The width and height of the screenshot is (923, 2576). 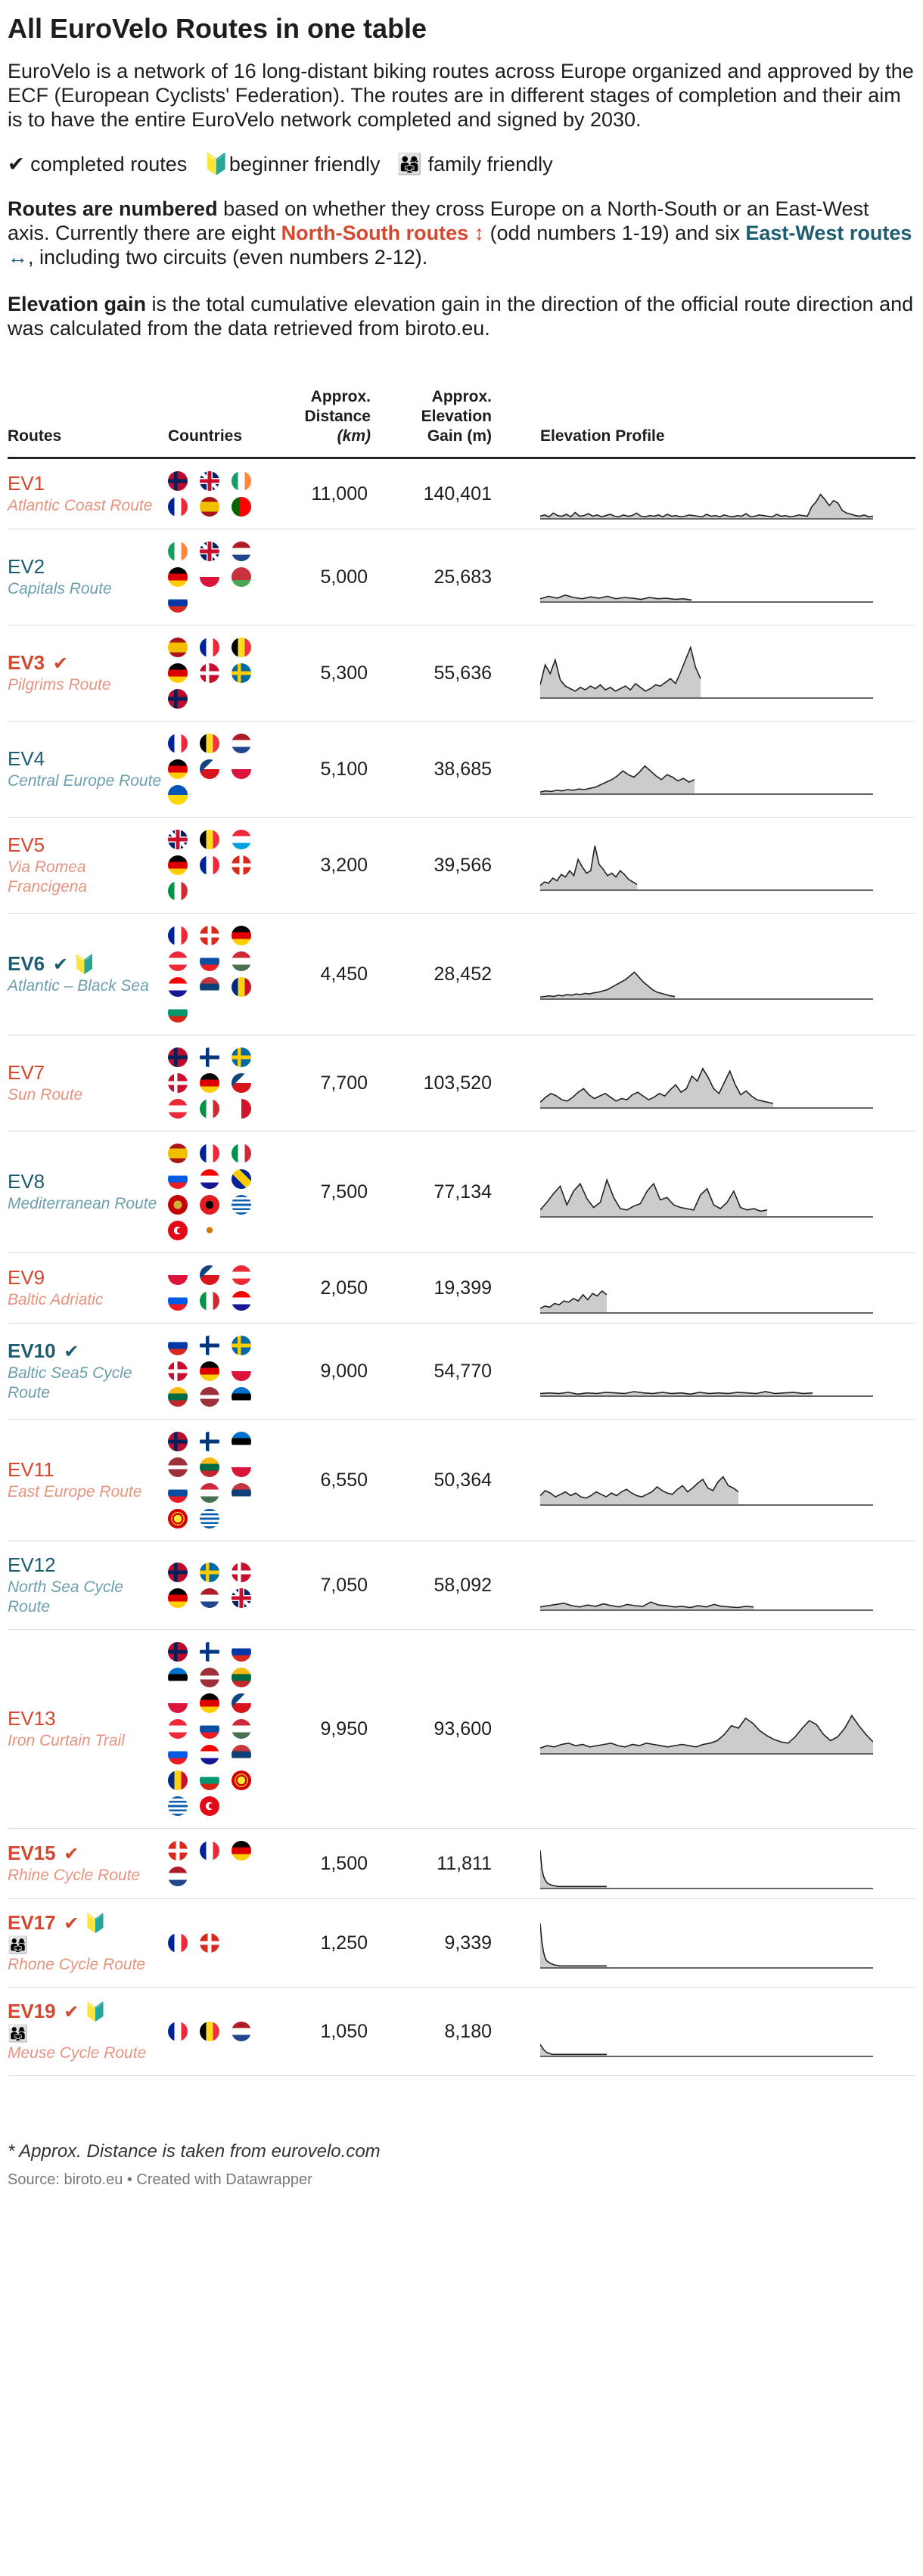 What do you see at coordinates (209, 1806) in the screenshot?
I see `flag-tr-icon` at bounding box center [209, 1806].